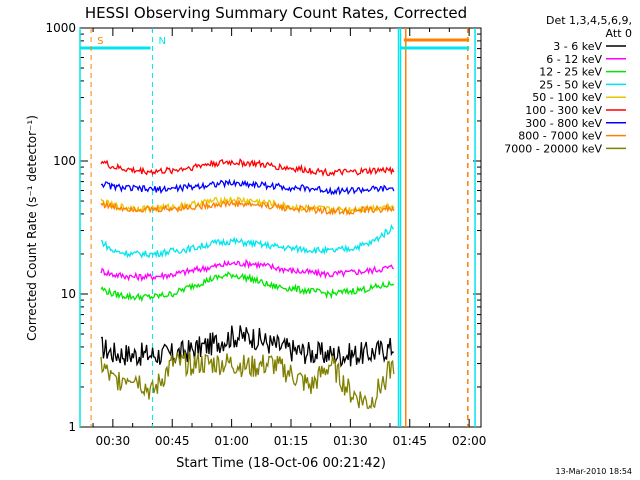  I want to click on x-tick-label: 01:15, so click(291, 441).